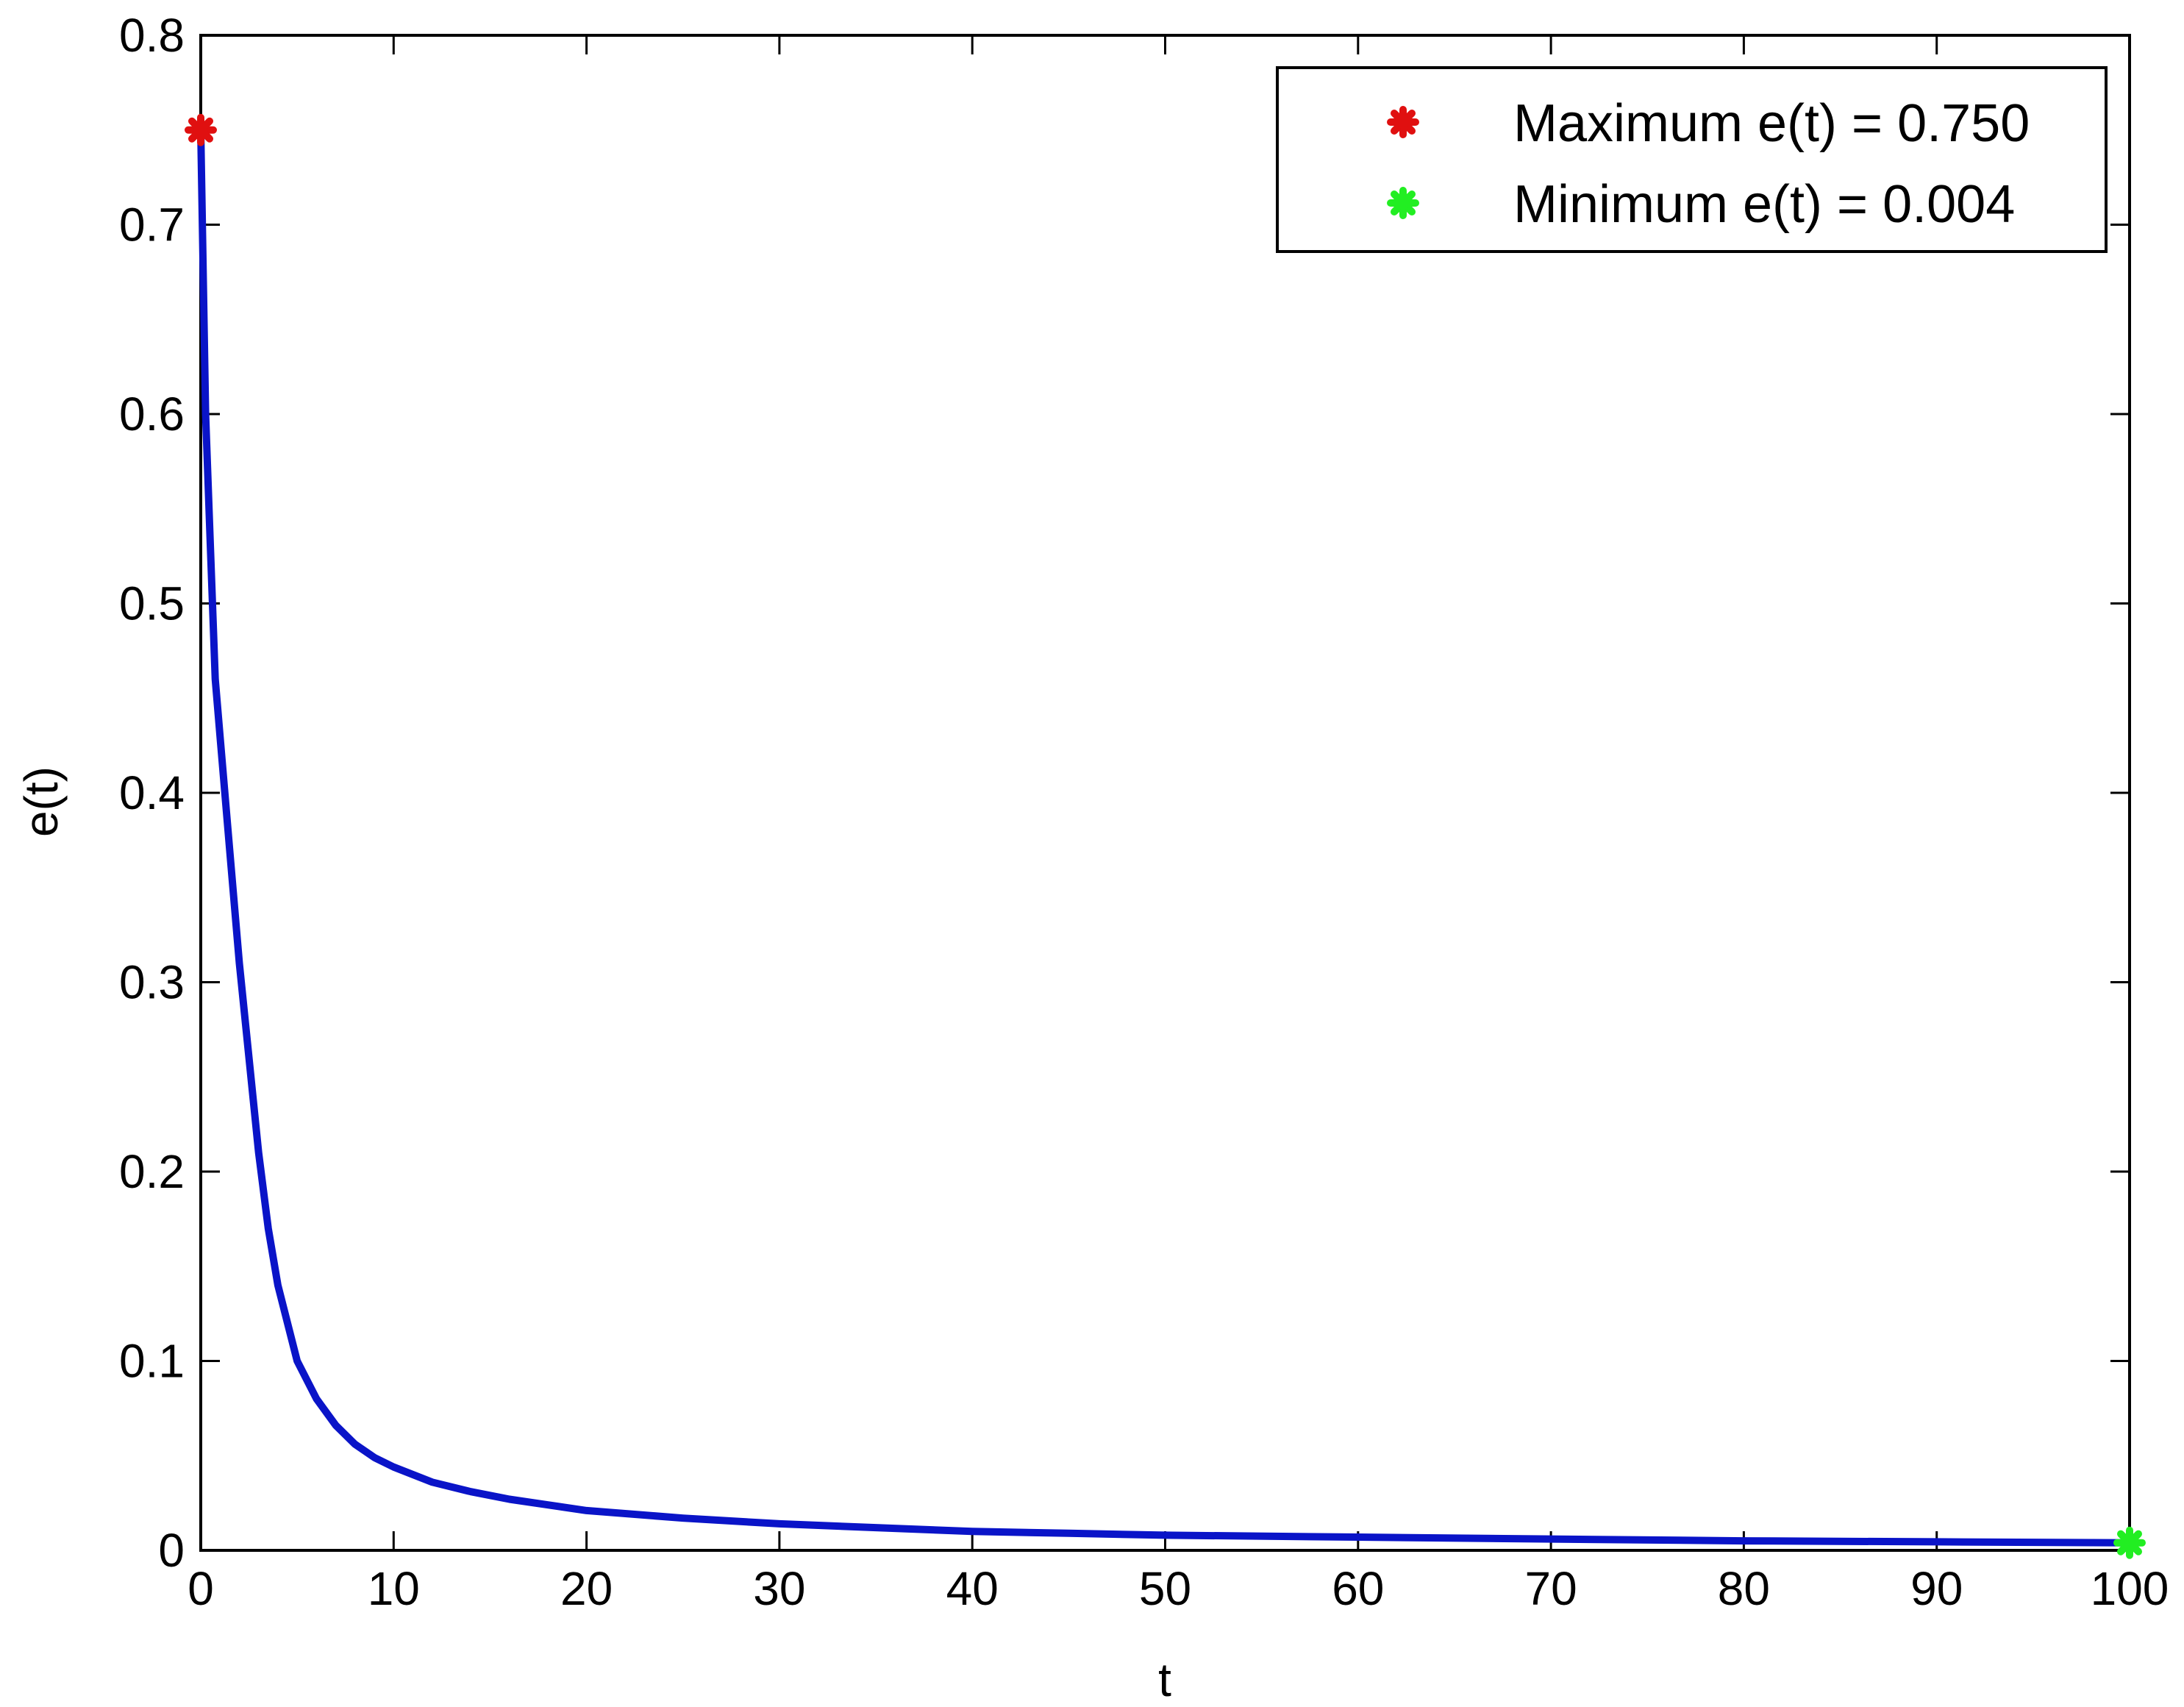  I want to click on legend-box, so click(1692, 160).